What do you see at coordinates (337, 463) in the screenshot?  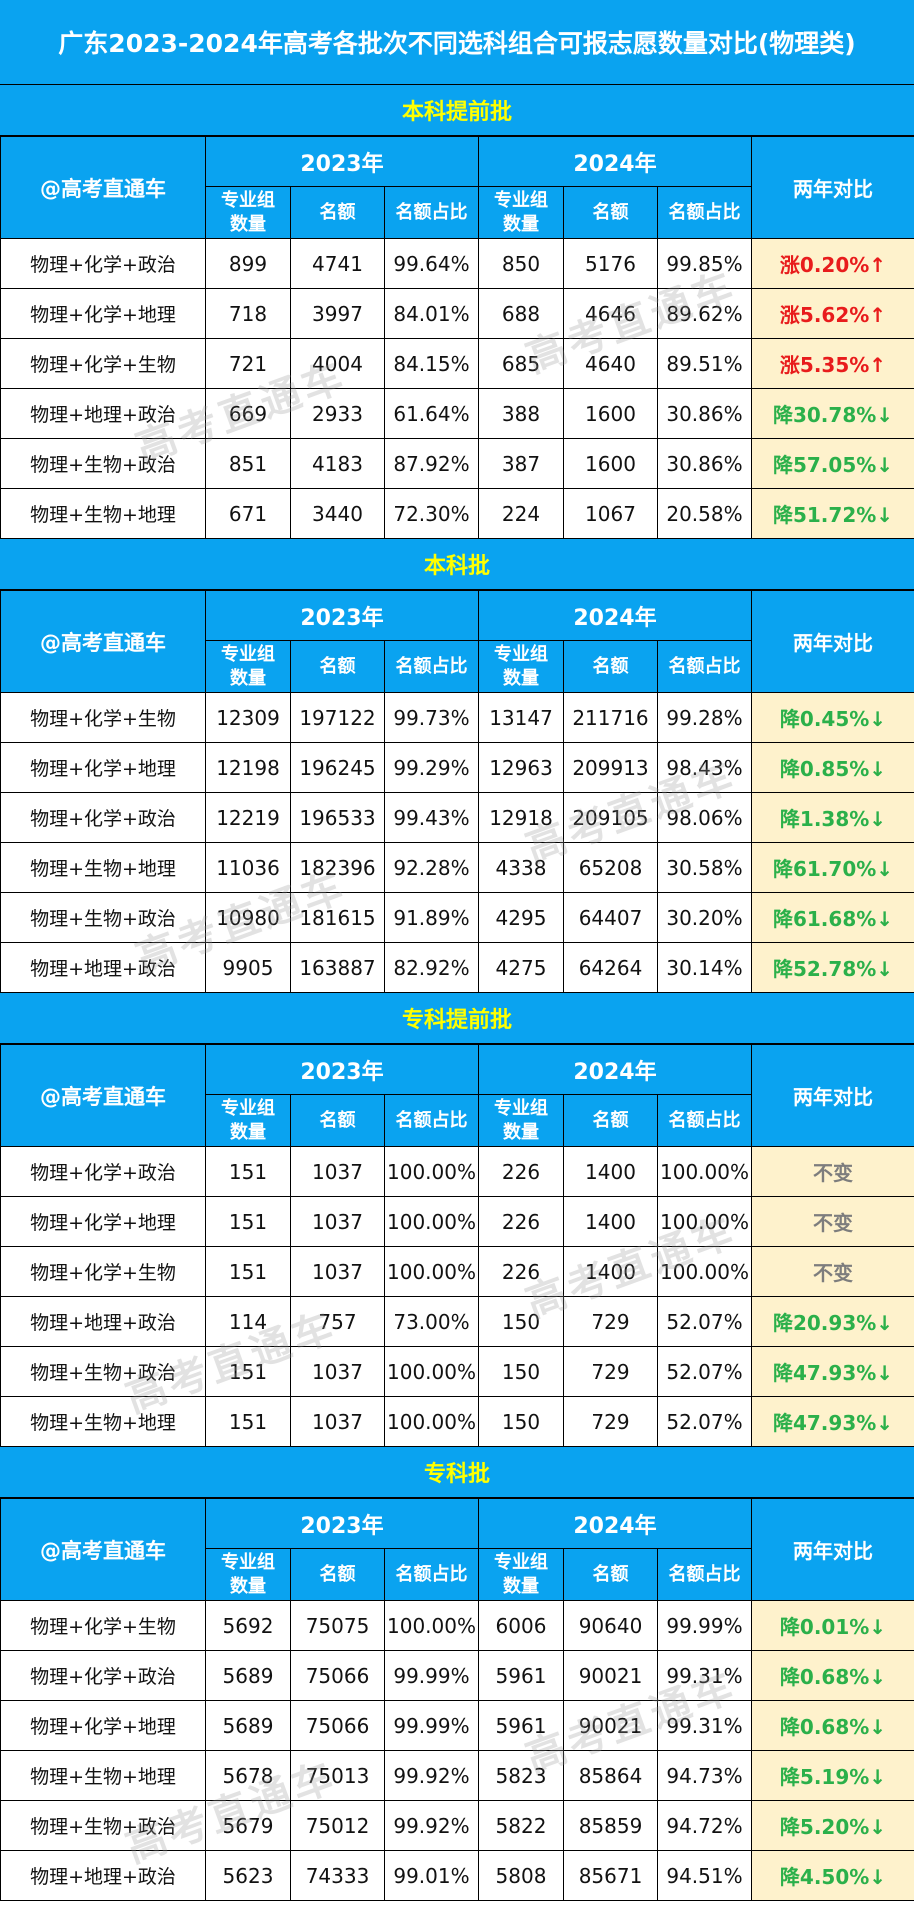 I see `quota-2023: 4183` at bounding box center [337, 463].